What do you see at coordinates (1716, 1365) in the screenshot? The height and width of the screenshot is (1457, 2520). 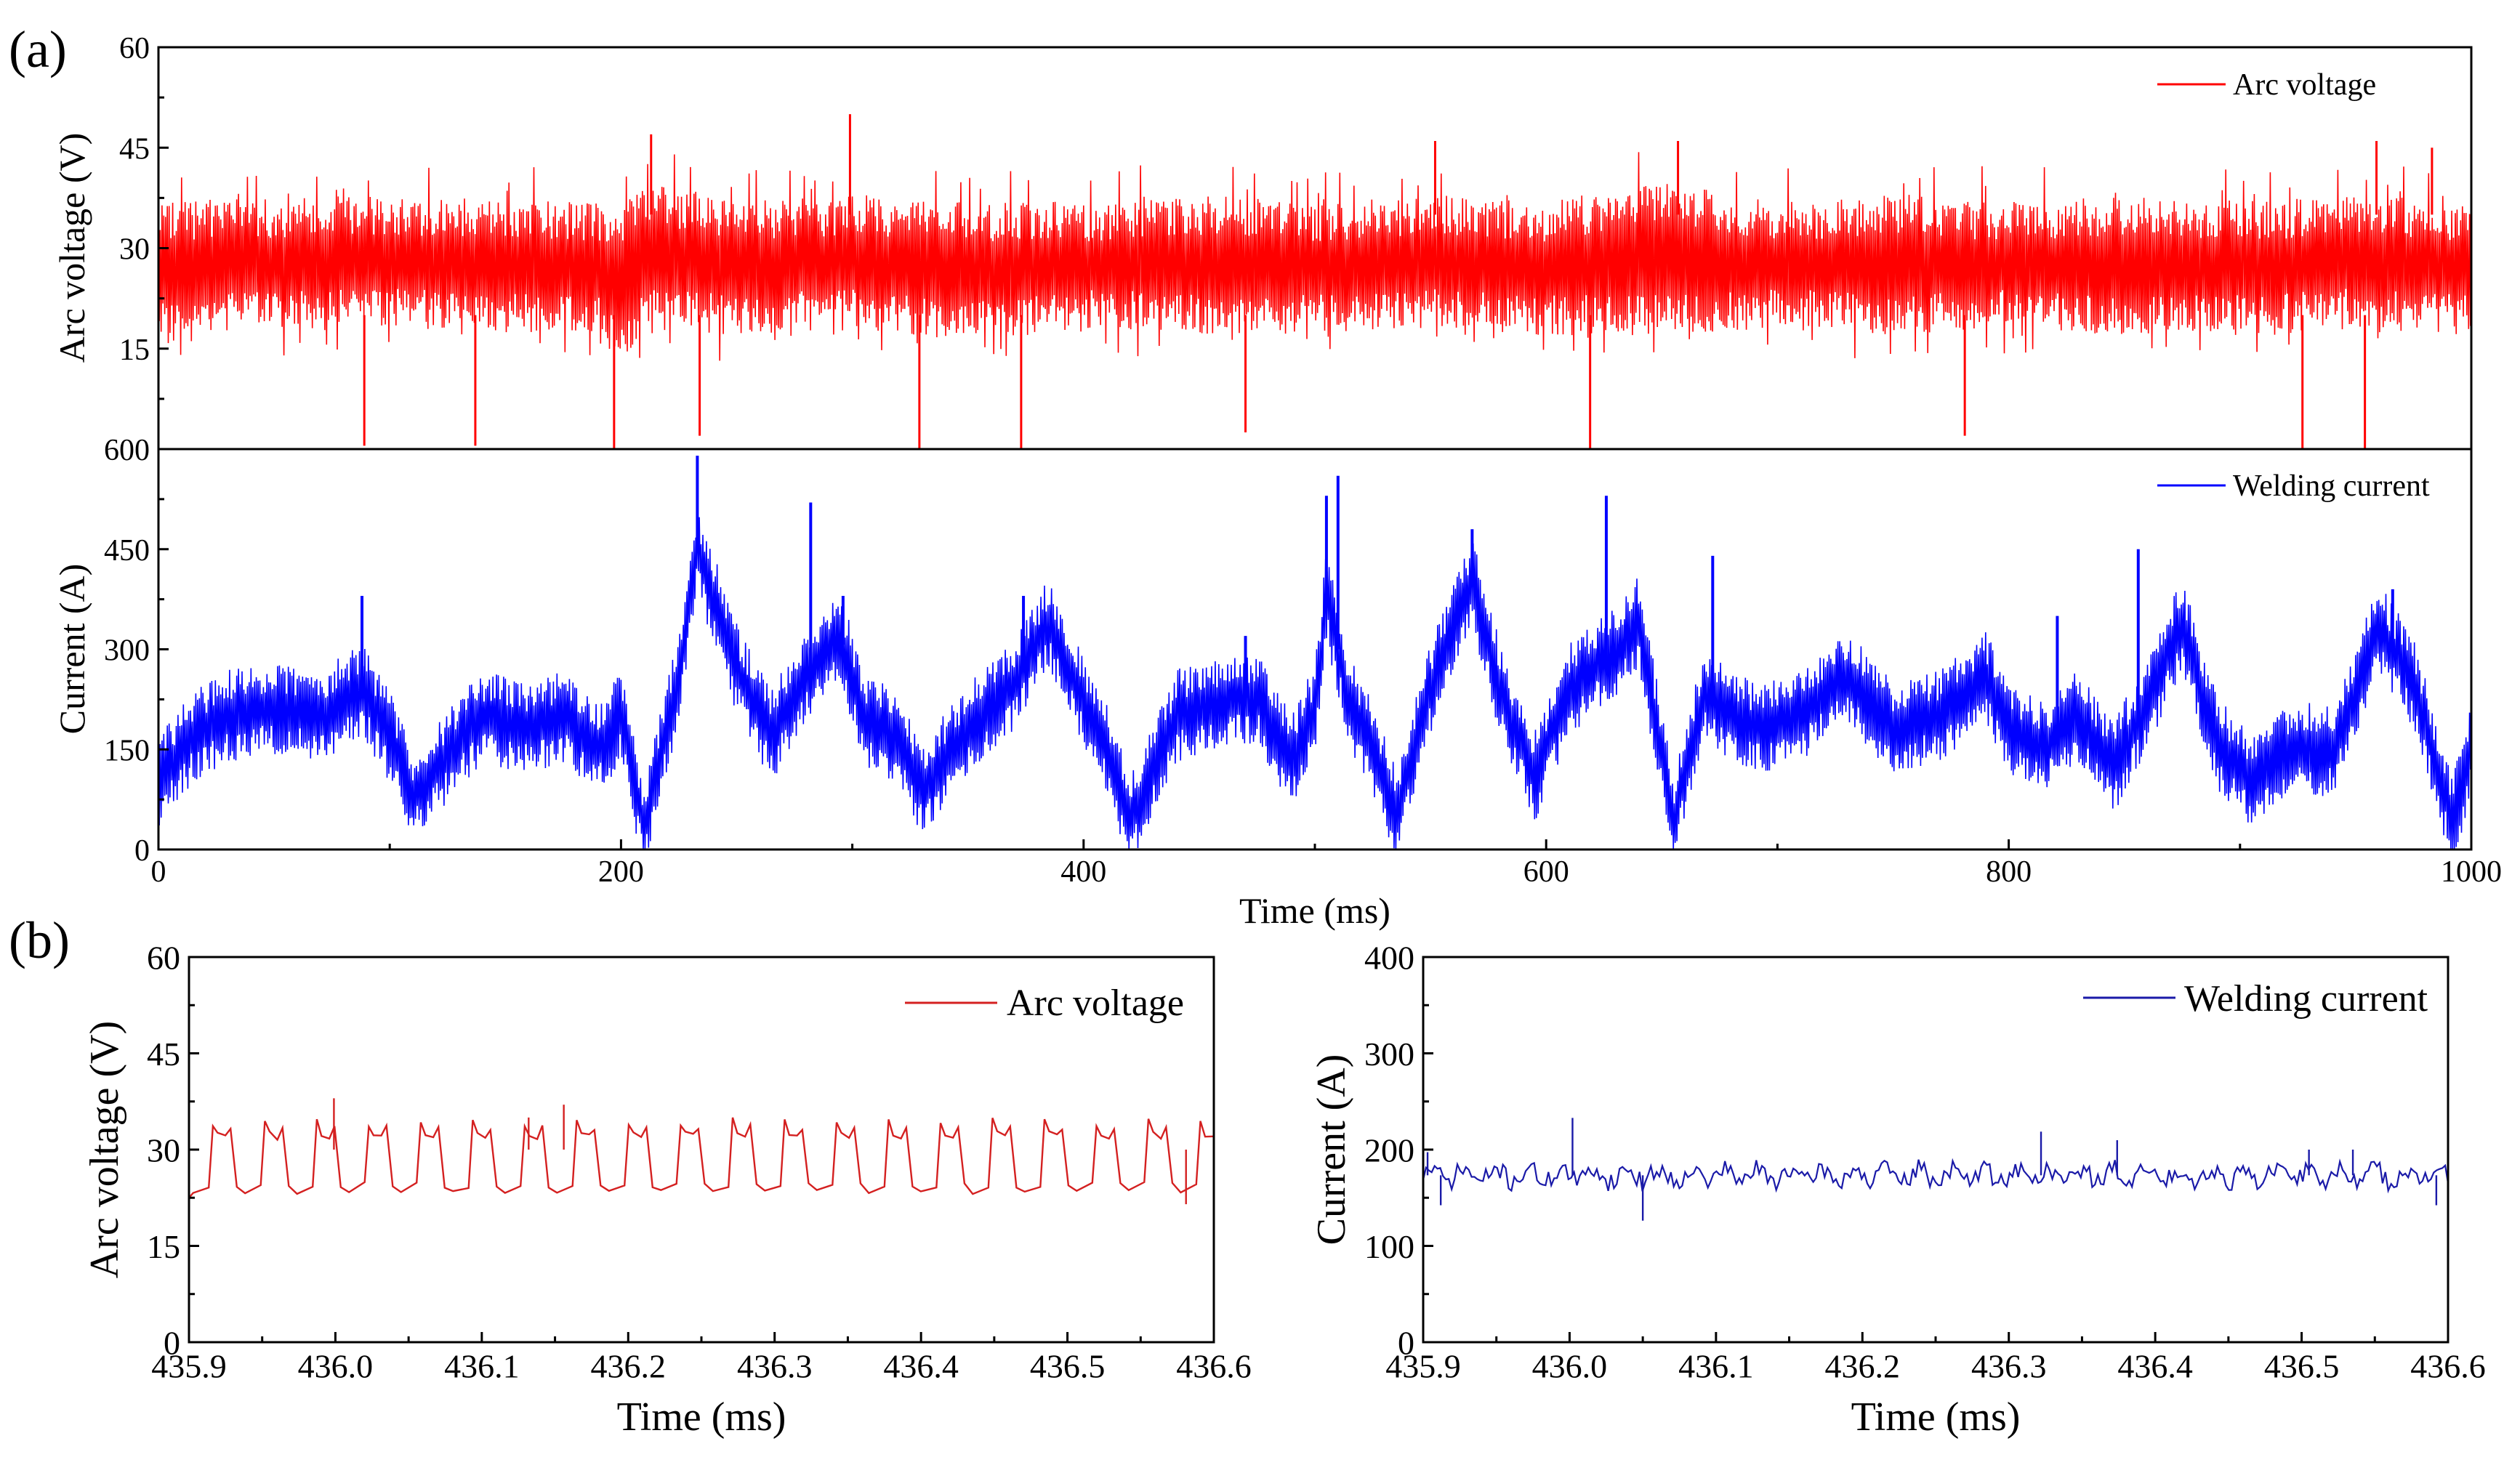 I see `b-current-xtick-label: 436.1` at bounding box center [1716, 1365].